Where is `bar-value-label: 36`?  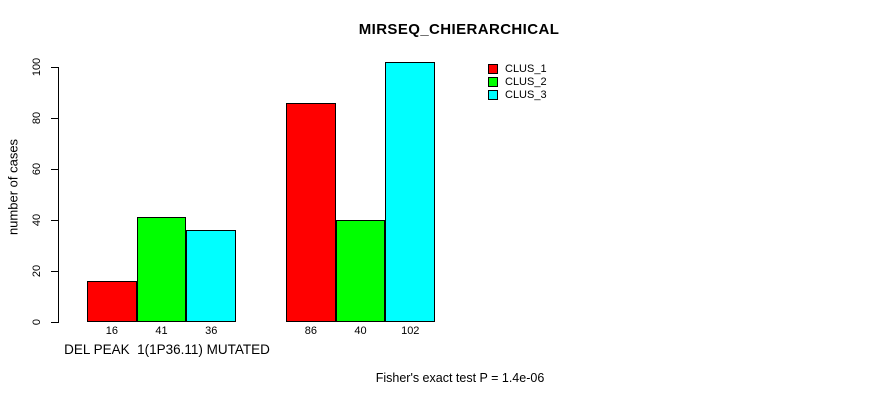
bar-value-label: 36 is located at coordinates (211, 331).